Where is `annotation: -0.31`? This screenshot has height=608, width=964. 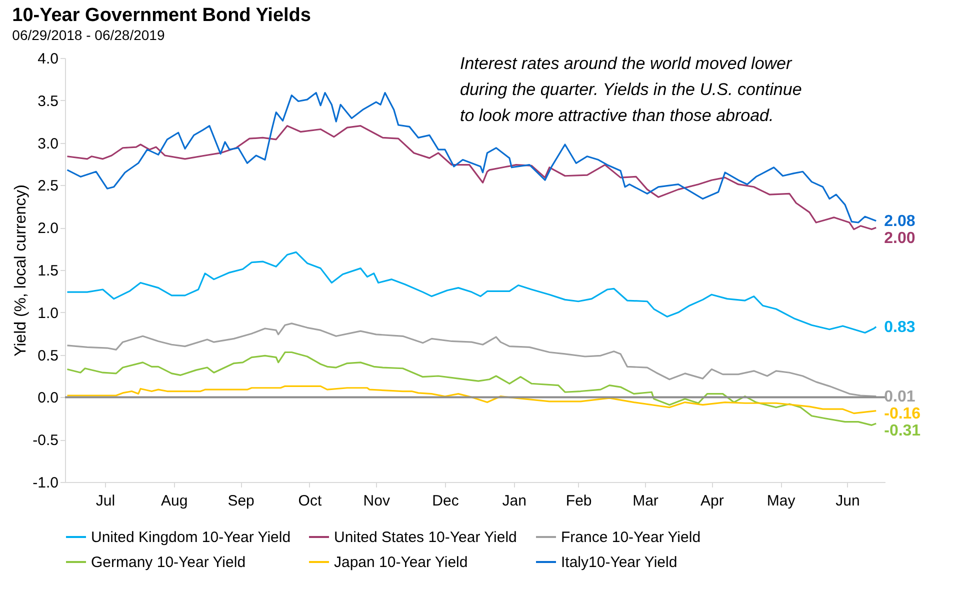 annotation: -0.31 is located at coordinates (902, 431).